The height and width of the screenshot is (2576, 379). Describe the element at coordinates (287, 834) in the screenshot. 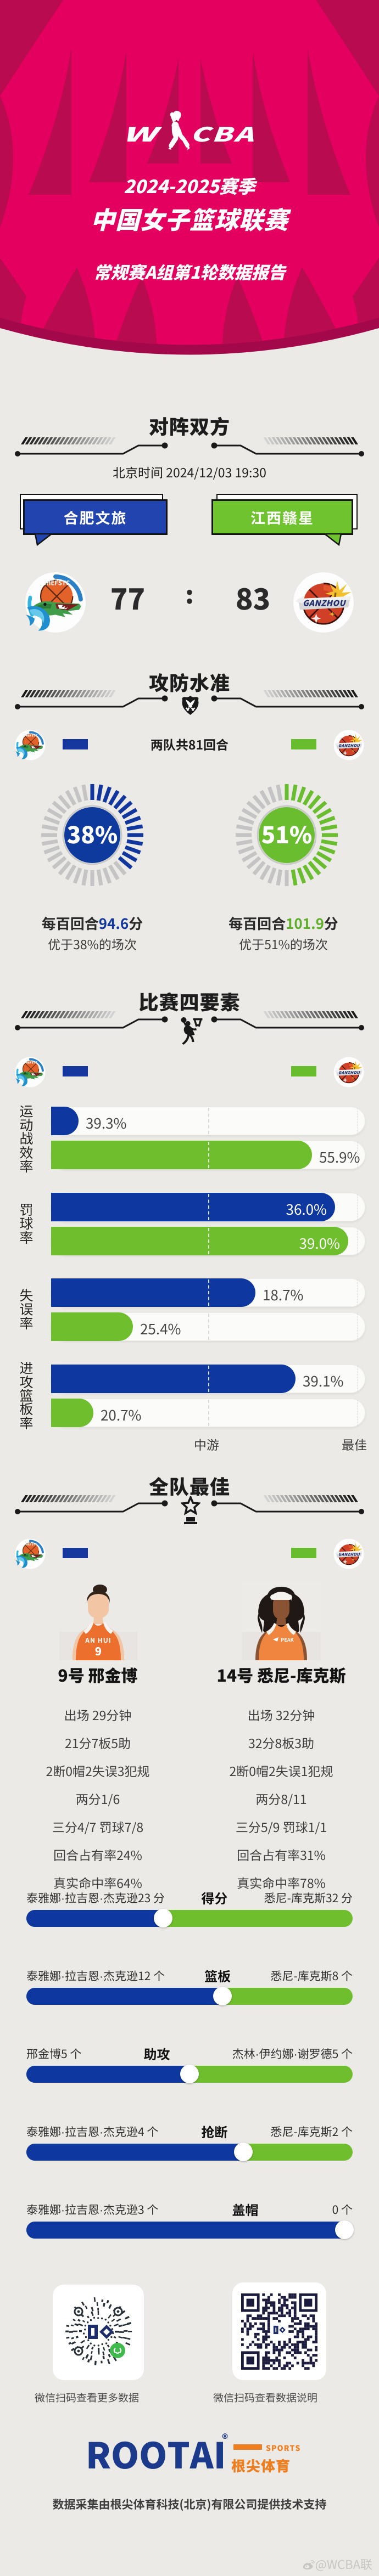

I see `svg-text: 51%` at that location.